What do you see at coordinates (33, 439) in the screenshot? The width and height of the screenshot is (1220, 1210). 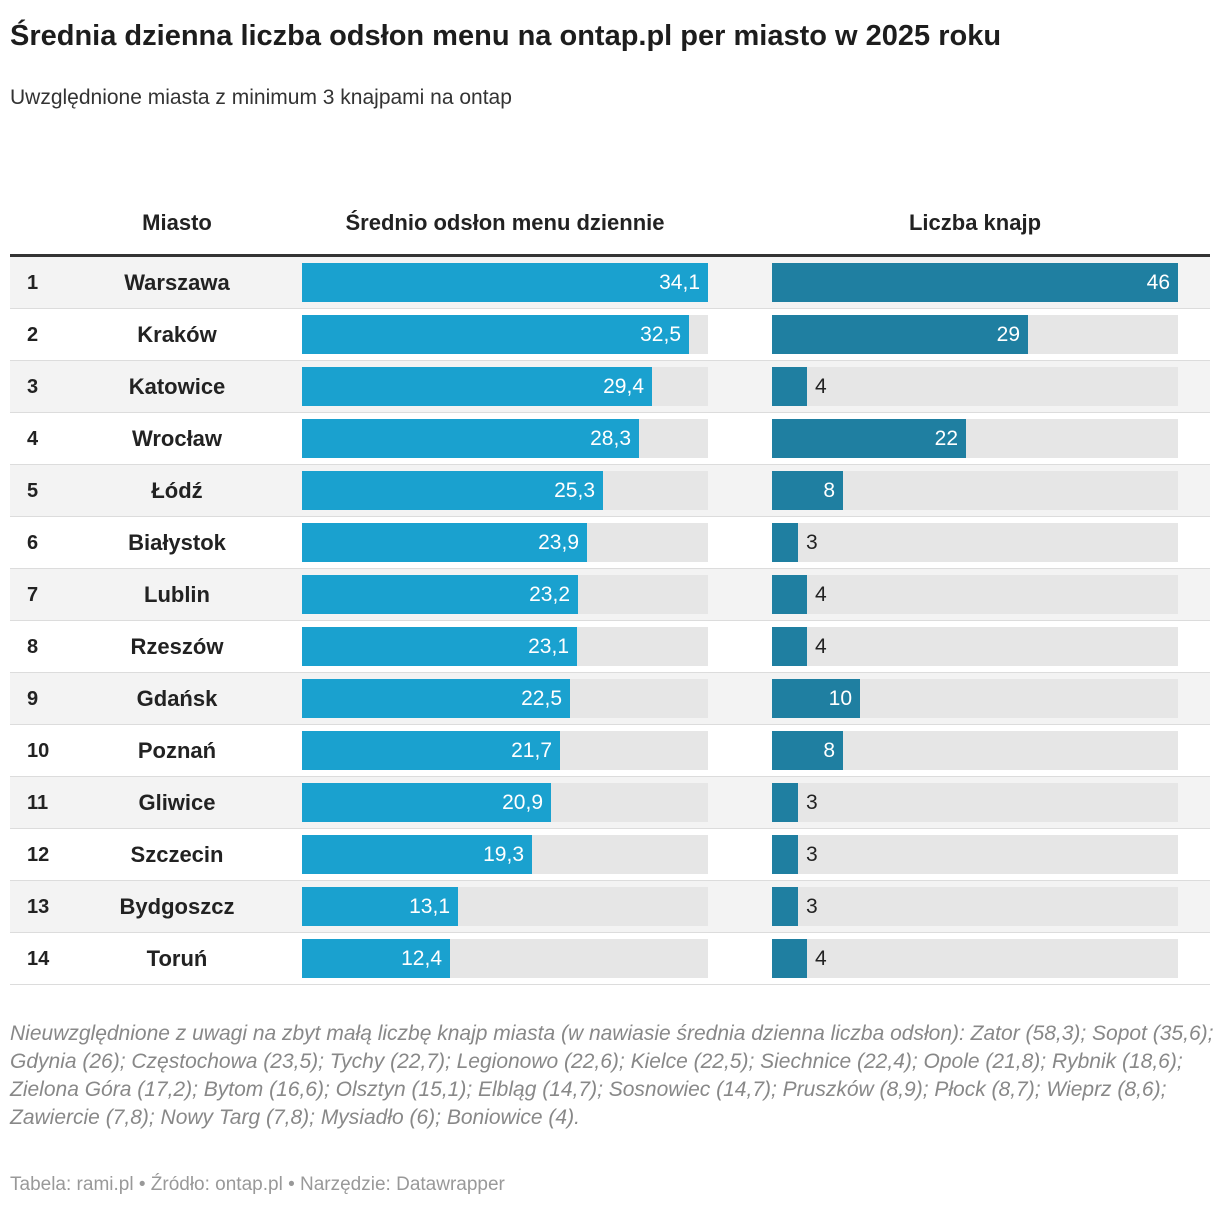 I see `row-rank: 4` at bounding box center [33, 439].